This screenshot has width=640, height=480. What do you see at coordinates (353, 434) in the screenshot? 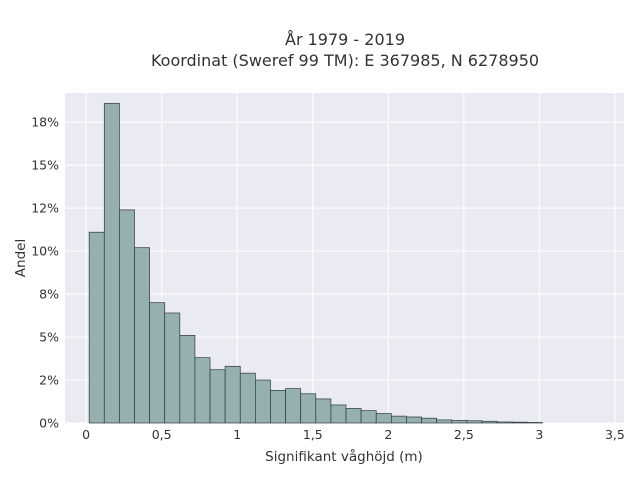
I see `x-axis-ticks: 0 0,5 1 1,5 2 2,5 3 3,5` at bounding box center [353, 434].